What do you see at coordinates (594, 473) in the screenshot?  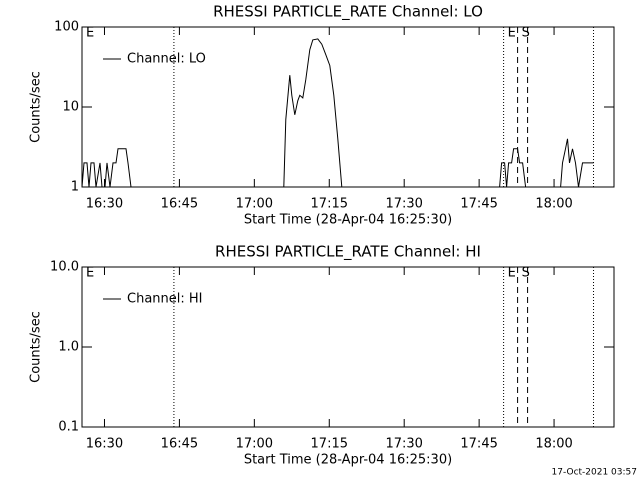 I see `footer: 17-Oct-2021 03:57` at bounding box center [594, 473].